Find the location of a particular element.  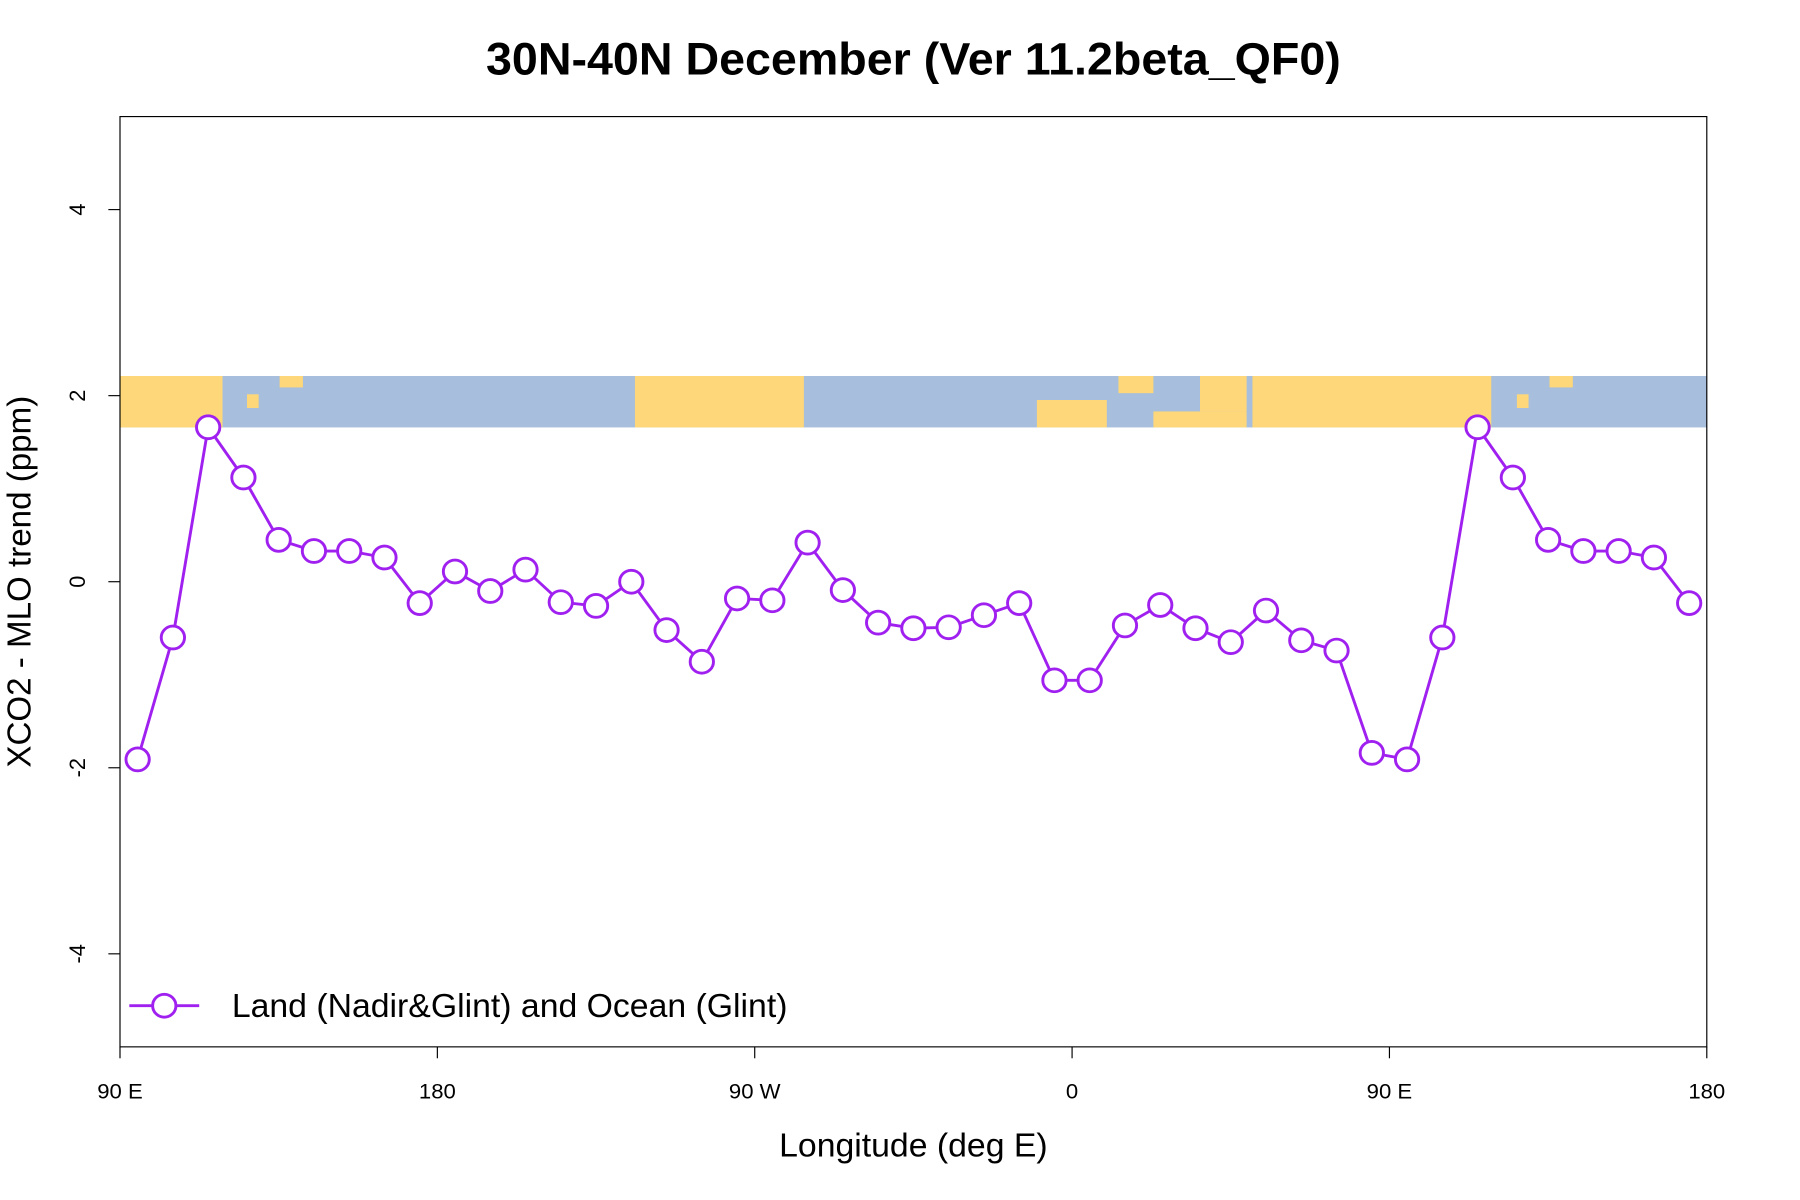

y-tick-label: 4 is located at coordinates (77, 210).